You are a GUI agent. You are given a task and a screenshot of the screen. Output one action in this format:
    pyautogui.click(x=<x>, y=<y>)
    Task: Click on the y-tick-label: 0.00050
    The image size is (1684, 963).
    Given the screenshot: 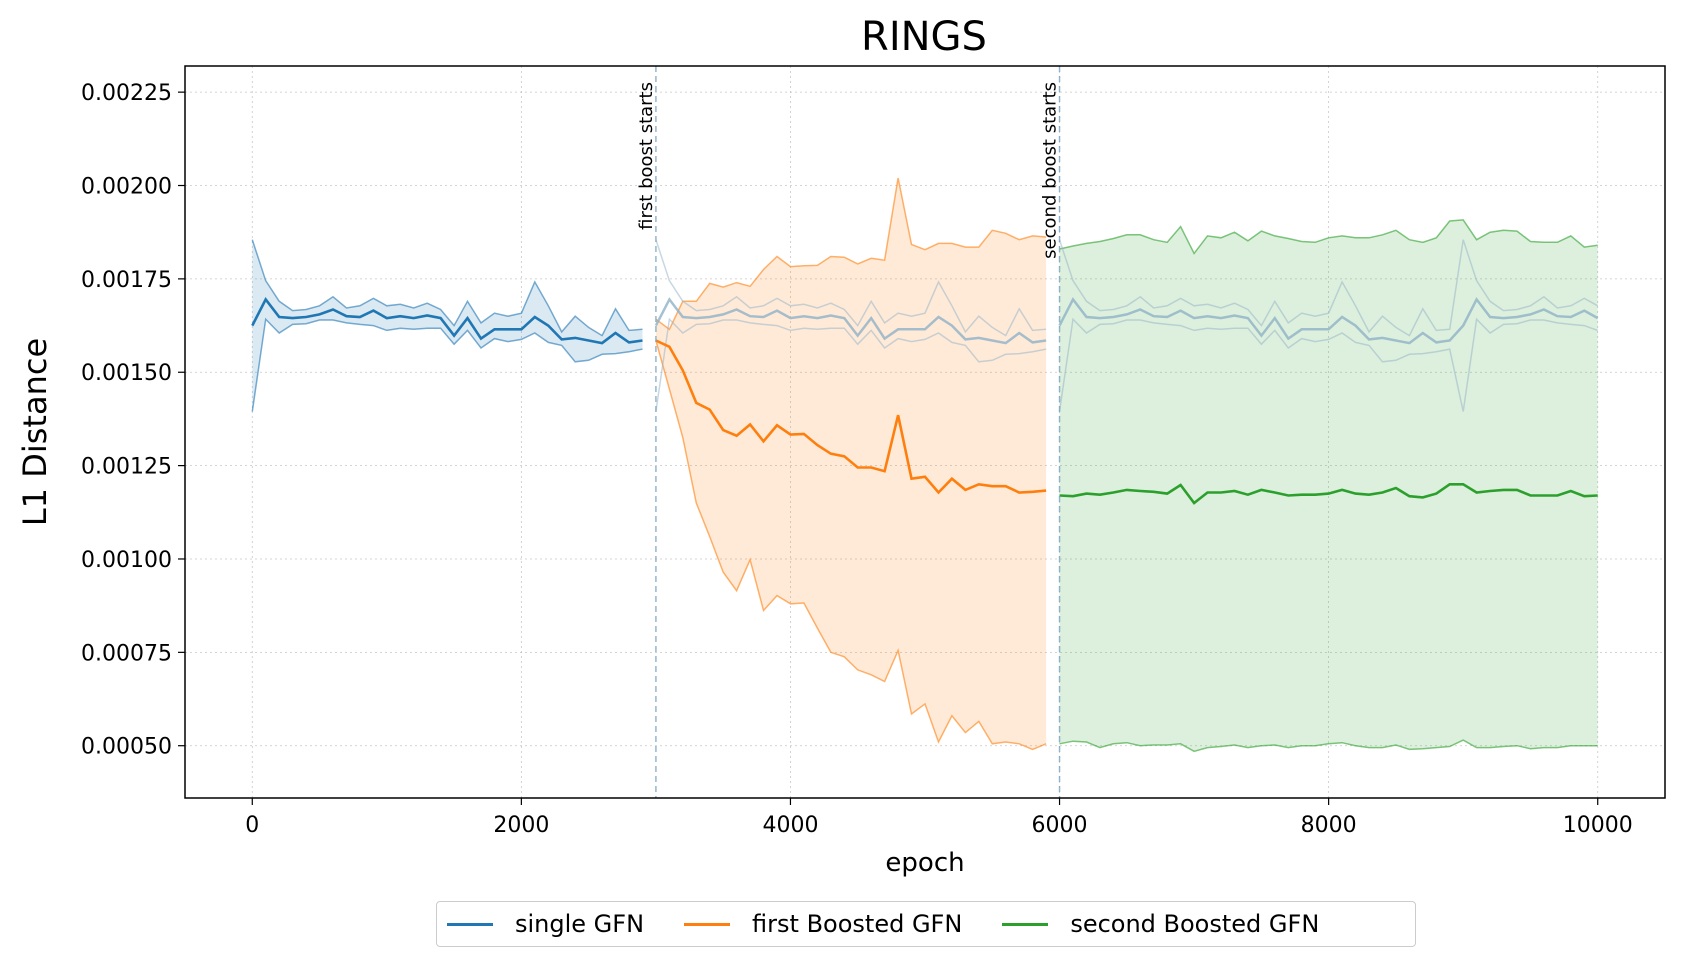 What is the action you would take?
    pyautogui.click(x=126, y=747)
    